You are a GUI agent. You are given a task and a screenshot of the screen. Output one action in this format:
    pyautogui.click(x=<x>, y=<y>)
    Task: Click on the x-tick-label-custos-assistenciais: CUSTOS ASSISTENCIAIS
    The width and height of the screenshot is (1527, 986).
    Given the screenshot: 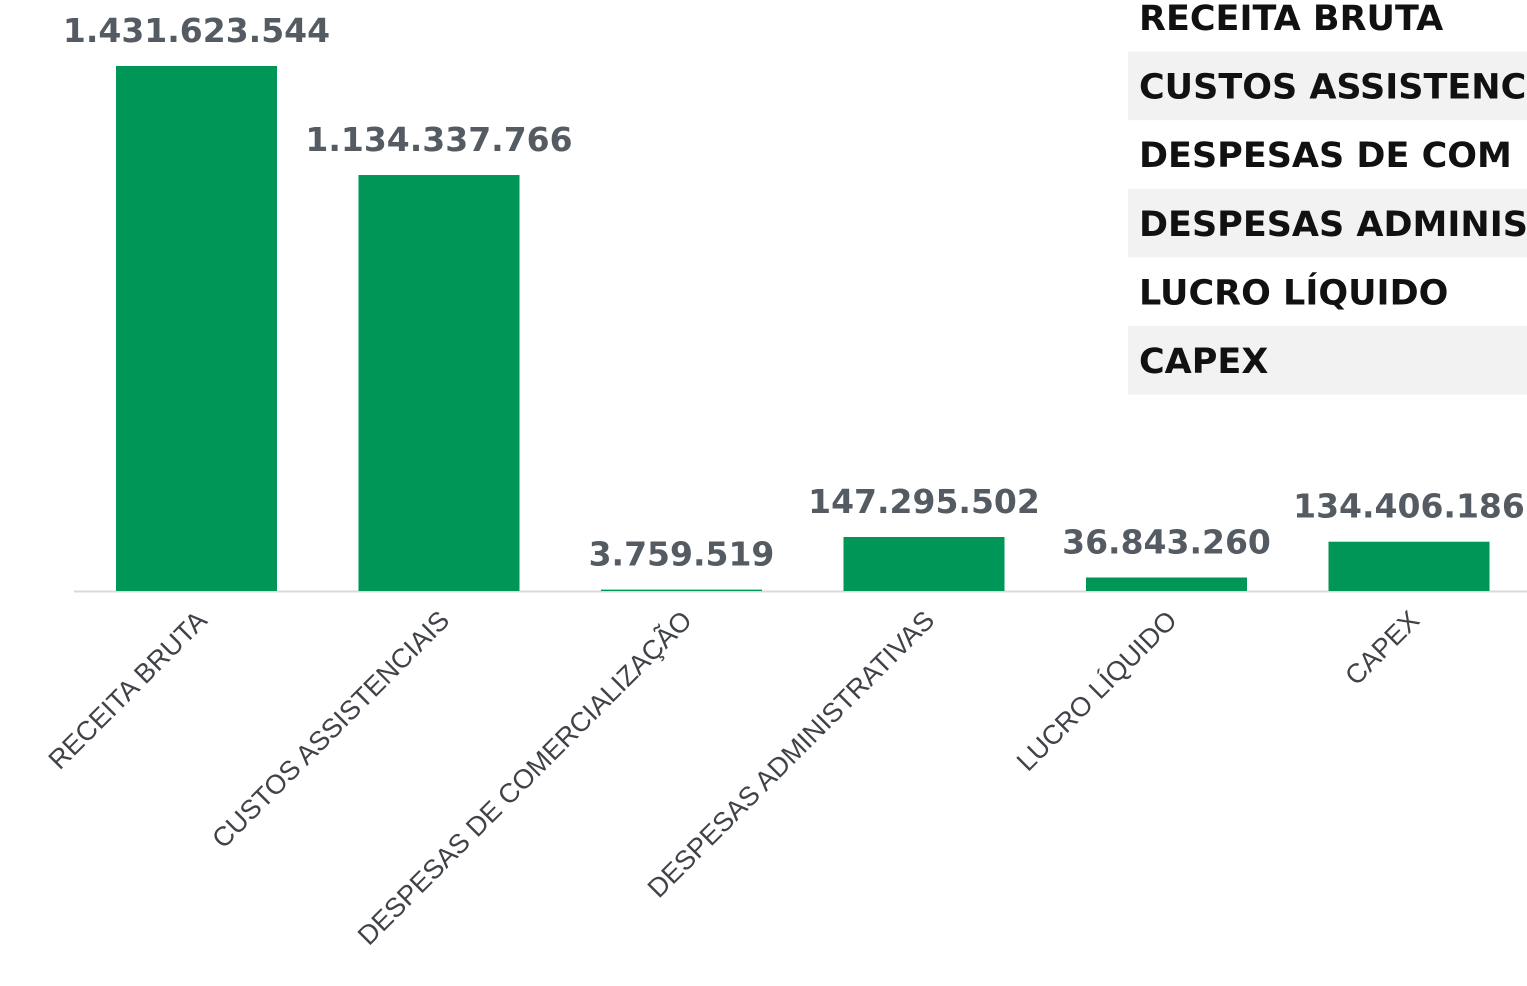 What is the action you would take?
    pyautogui.click(x=330, y=729)
    